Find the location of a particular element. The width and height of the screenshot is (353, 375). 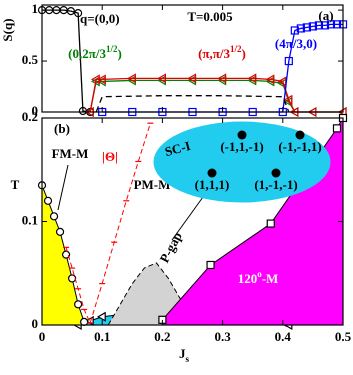

label: (π,π/31/2) is located at coordinates (222, 52).